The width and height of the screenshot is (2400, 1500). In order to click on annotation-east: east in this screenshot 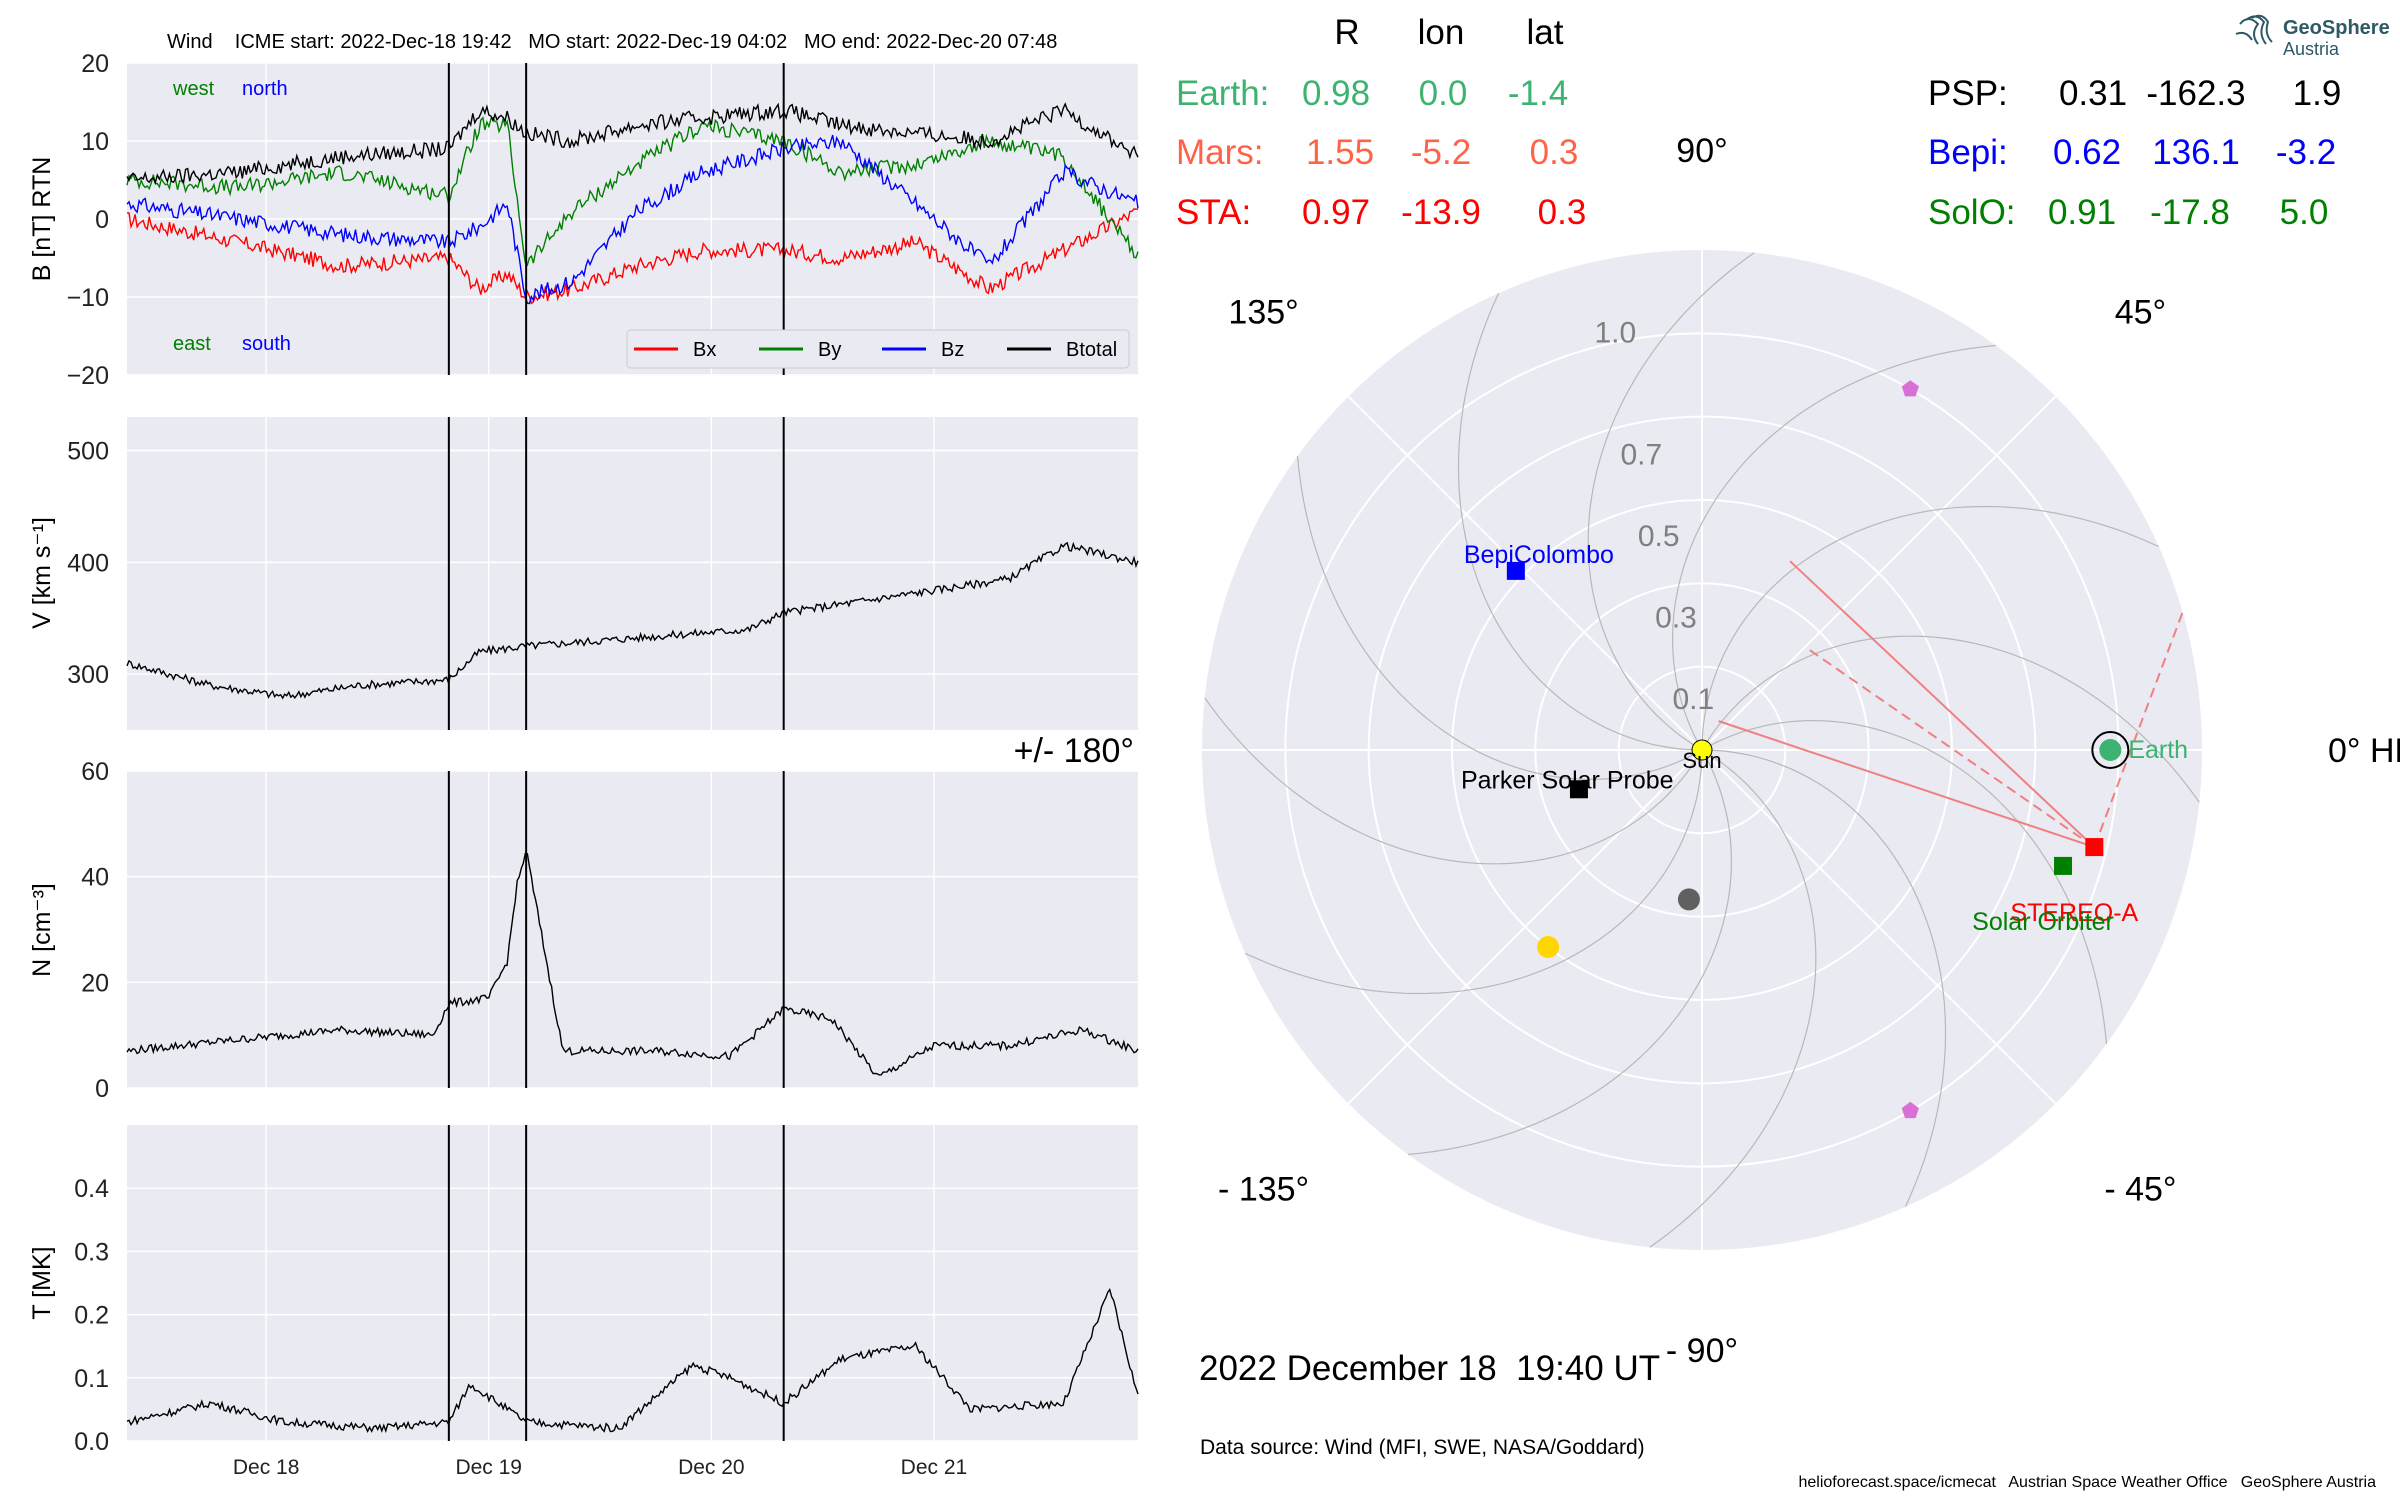, I will do `click(192, 344)`.